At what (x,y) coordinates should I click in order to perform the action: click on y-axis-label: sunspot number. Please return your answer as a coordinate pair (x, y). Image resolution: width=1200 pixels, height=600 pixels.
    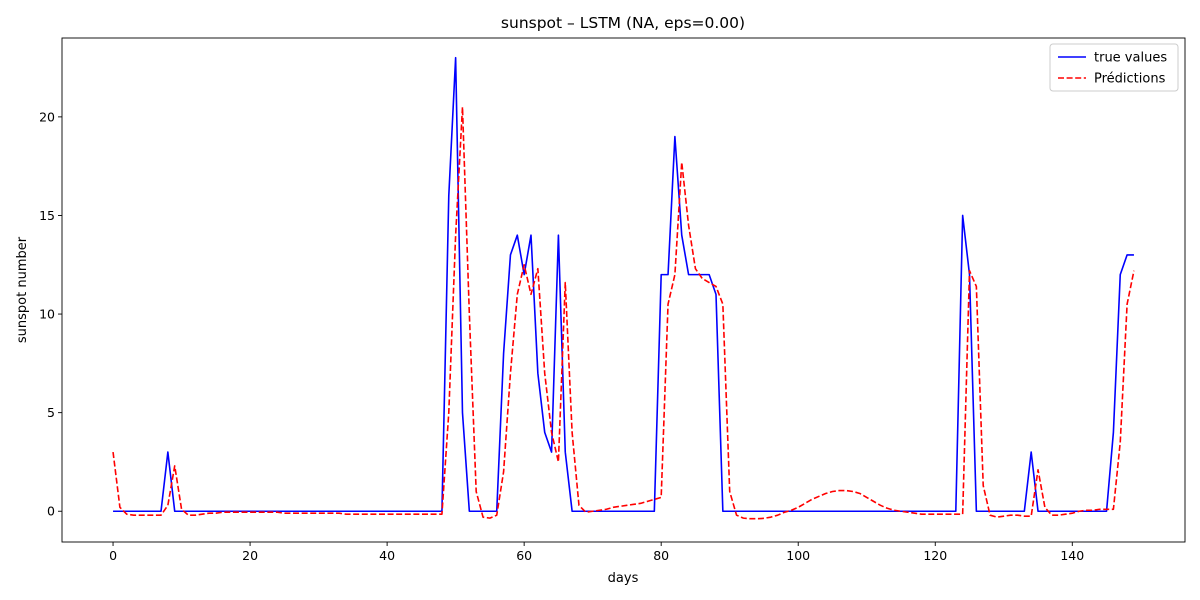
    Looking at the image, I should click on (22, 289).